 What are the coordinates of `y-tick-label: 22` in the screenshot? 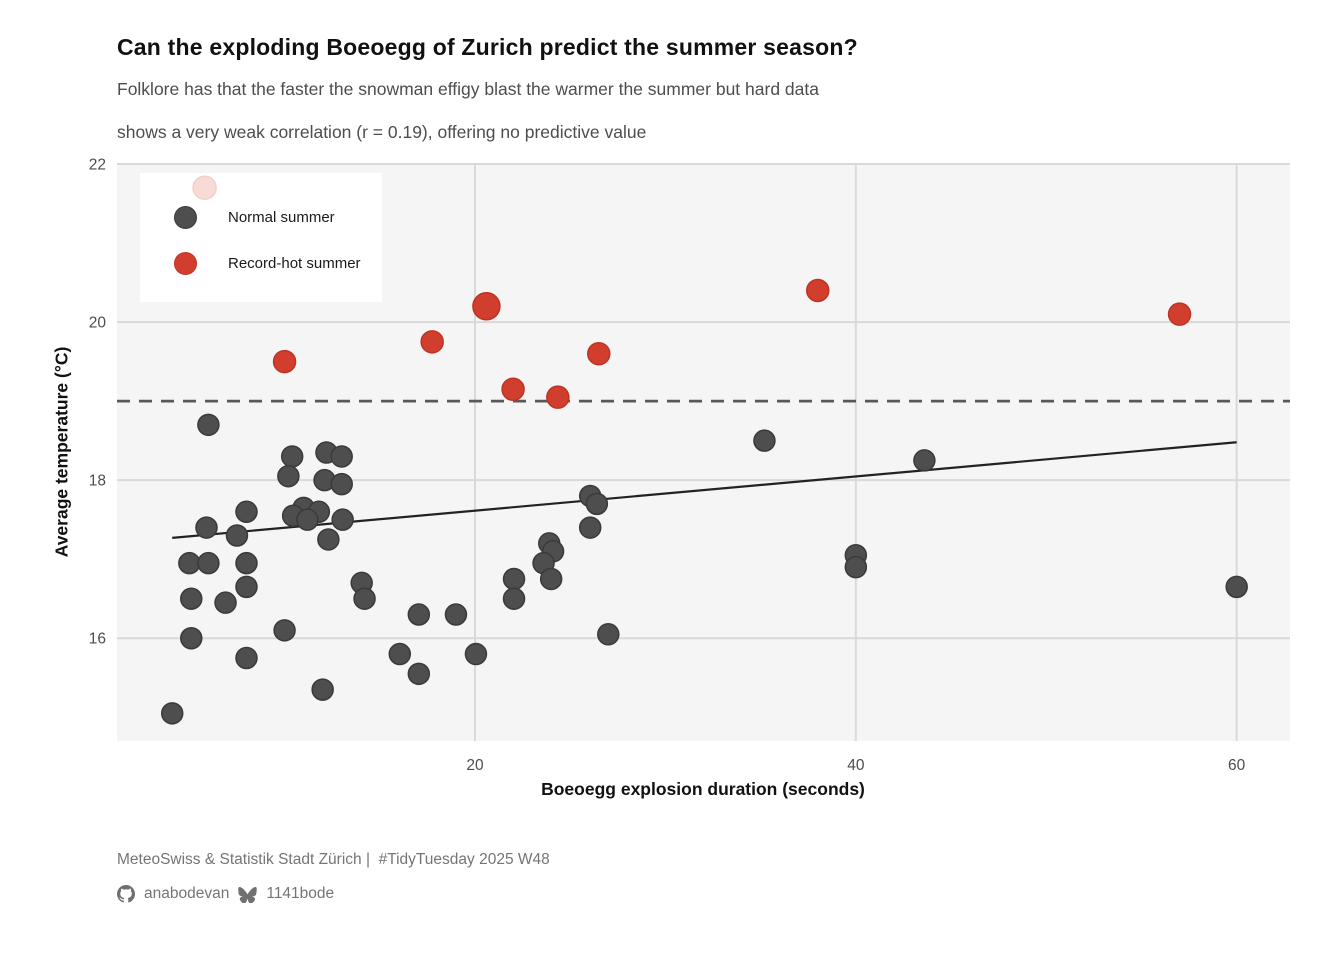 It's located at (97, 165).